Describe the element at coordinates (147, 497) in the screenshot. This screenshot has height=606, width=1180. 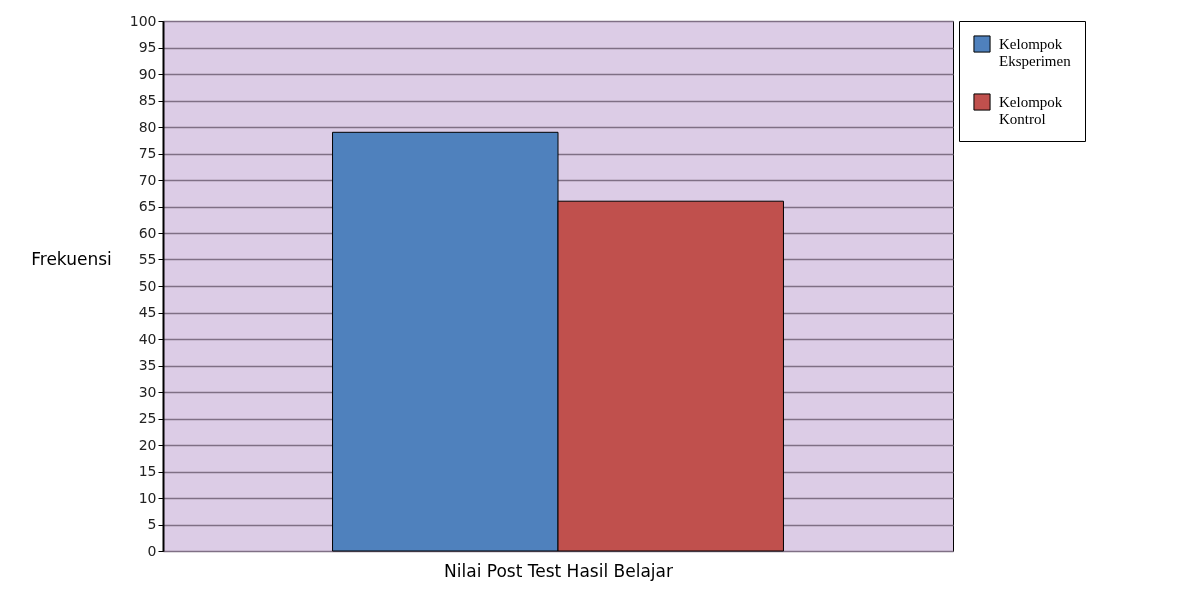
I see `y-tick-label: 10` at that location.